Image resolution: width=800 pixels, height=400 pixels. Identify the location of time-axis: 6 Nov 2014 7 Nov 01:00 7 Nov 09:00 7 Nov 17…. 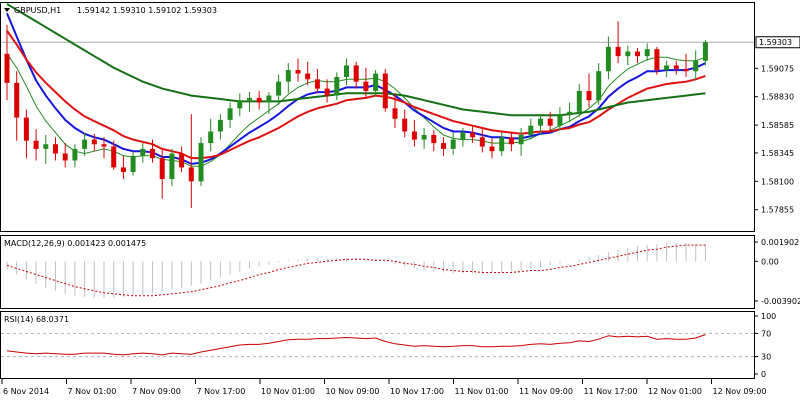
(383, 387).